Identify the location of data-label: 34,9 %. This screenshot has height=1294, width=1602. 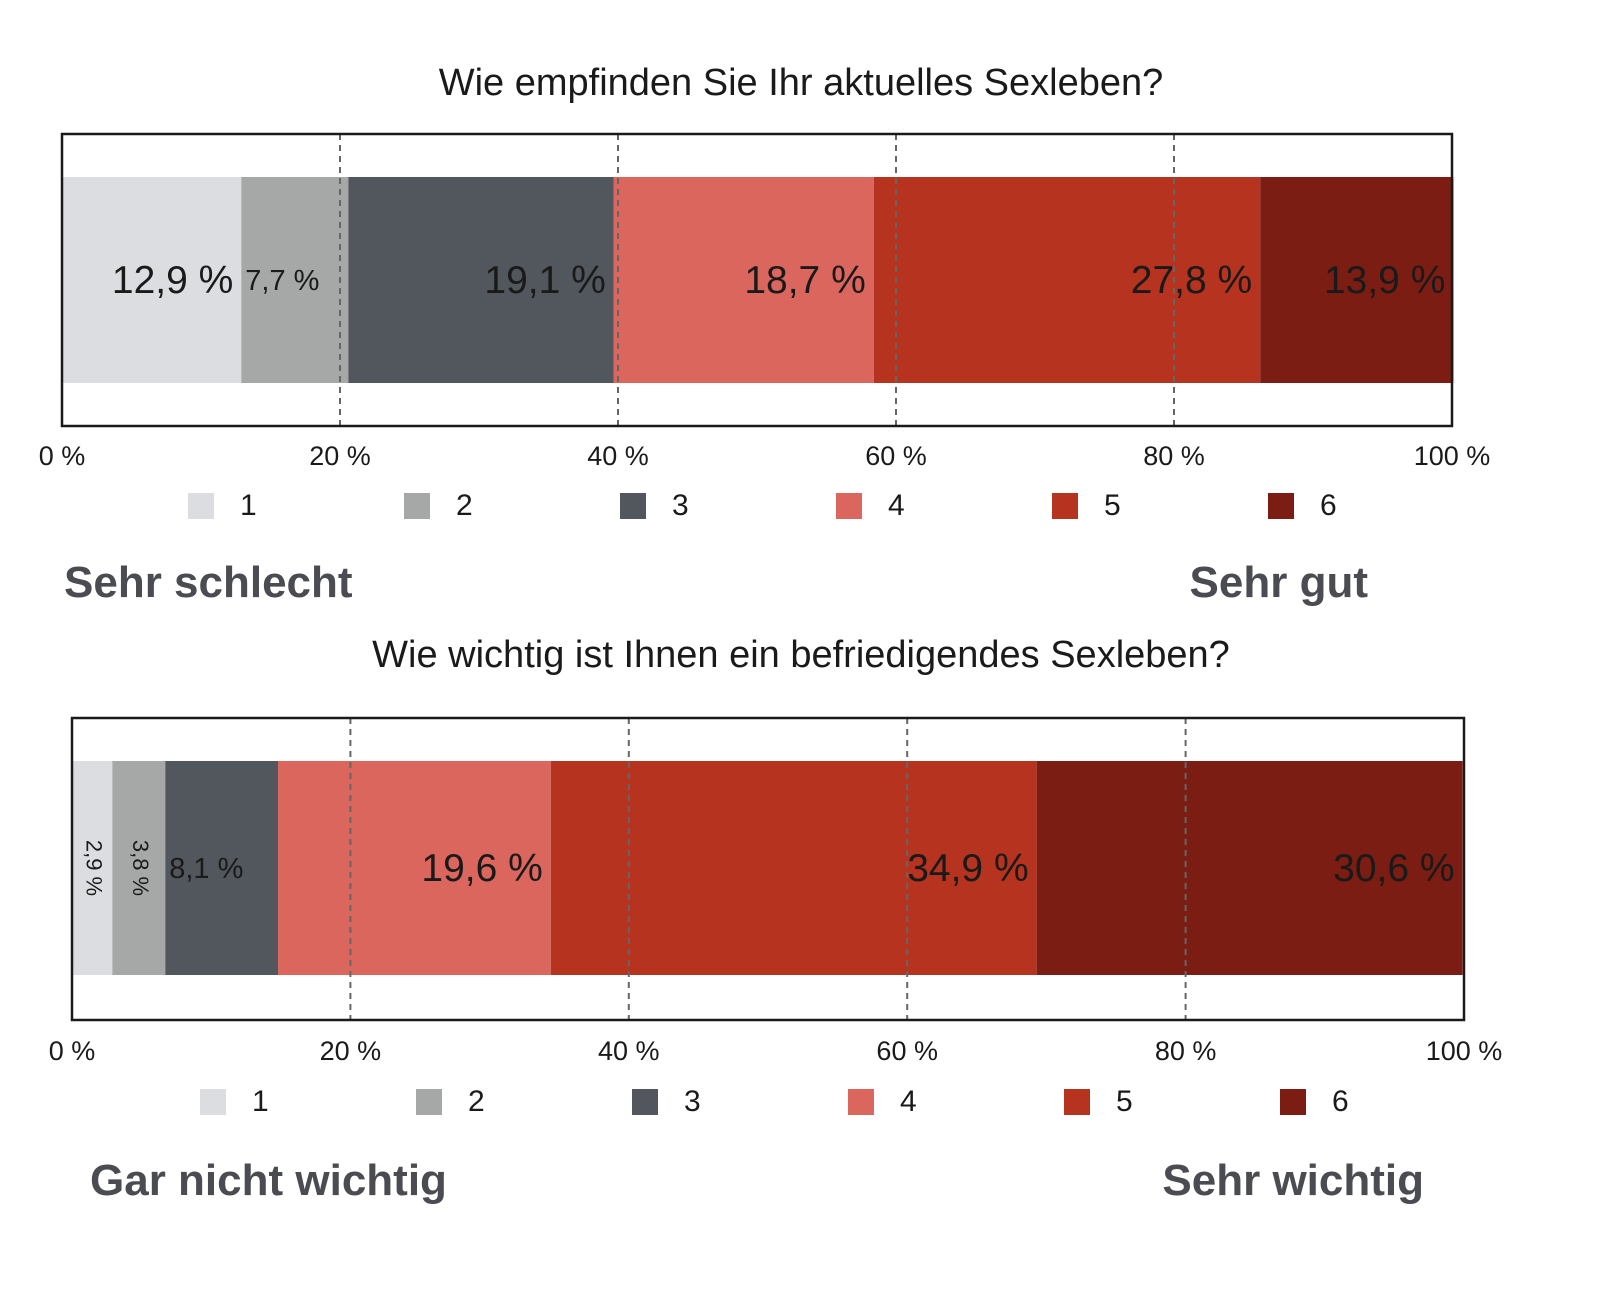
(967, 868).